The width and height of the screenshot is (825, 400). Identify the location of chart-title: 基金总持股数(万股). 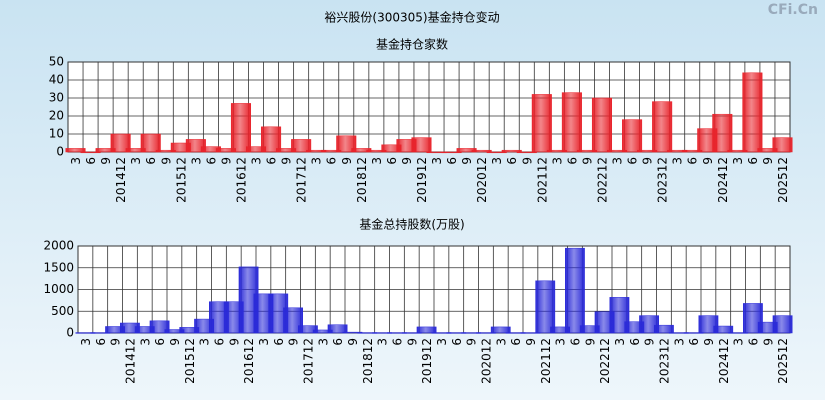
(411, 224).